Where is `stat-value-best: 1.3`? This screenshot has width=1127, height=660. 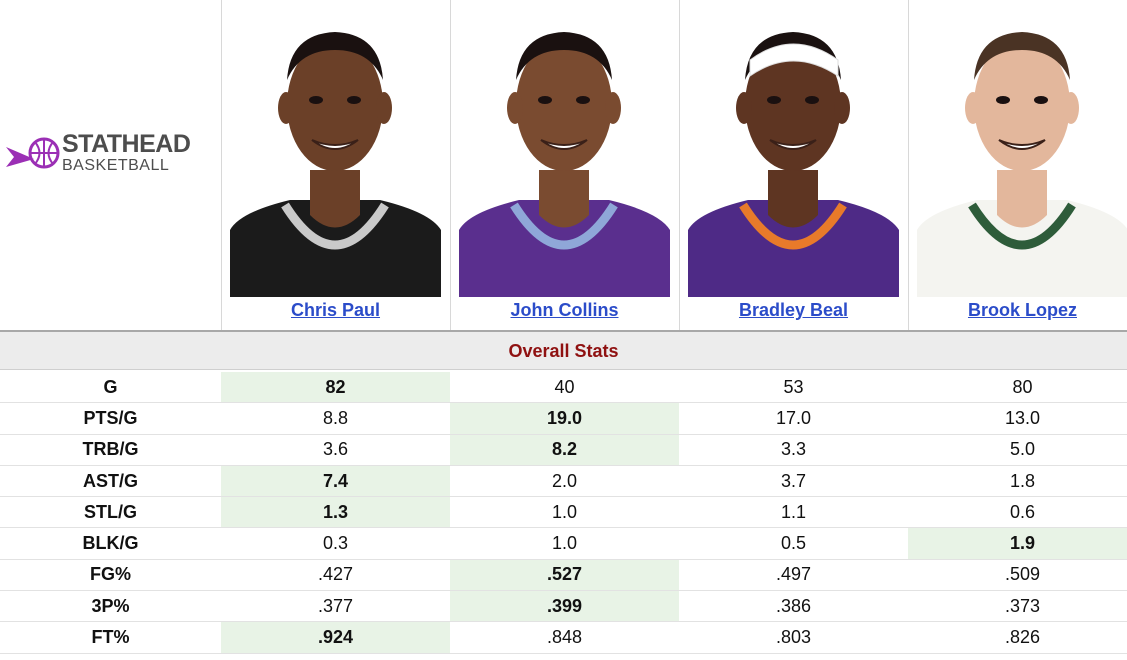
stat-value-best: 1.3 is located at coordinates (335, 512).